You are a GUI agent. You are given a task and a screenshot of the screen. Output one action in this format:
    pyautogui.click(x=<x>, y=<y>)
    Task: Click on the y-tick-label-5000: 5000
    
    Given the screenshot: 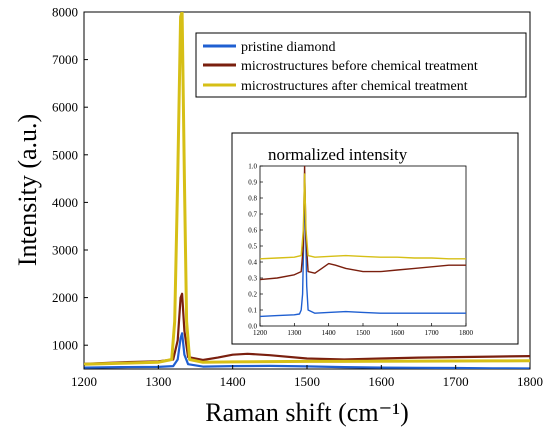 What is the action you would take?
    pyautogui.click(x=65, y=154)
    